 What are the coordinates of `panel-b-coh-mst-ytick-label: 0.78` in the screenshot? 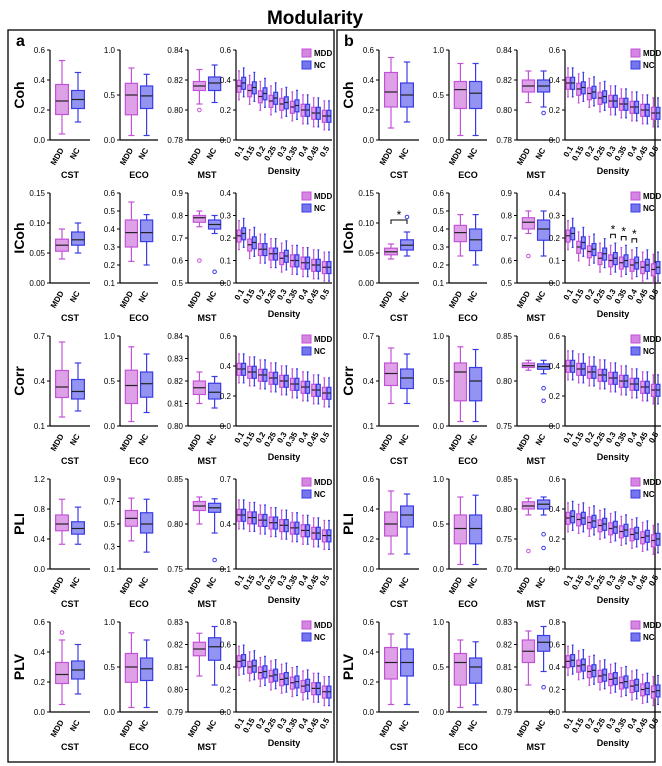 It's located at (504, 140).